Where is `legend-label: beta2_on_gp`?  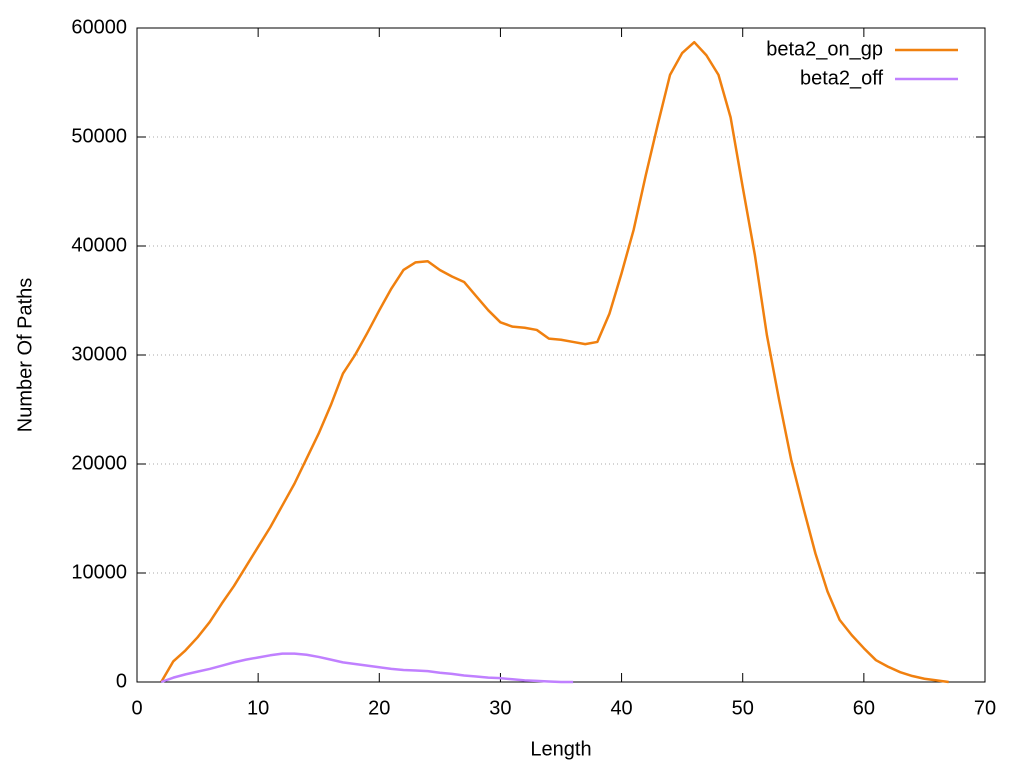
legend-label: beta2_on_gp is located at coordinates (824, 49).